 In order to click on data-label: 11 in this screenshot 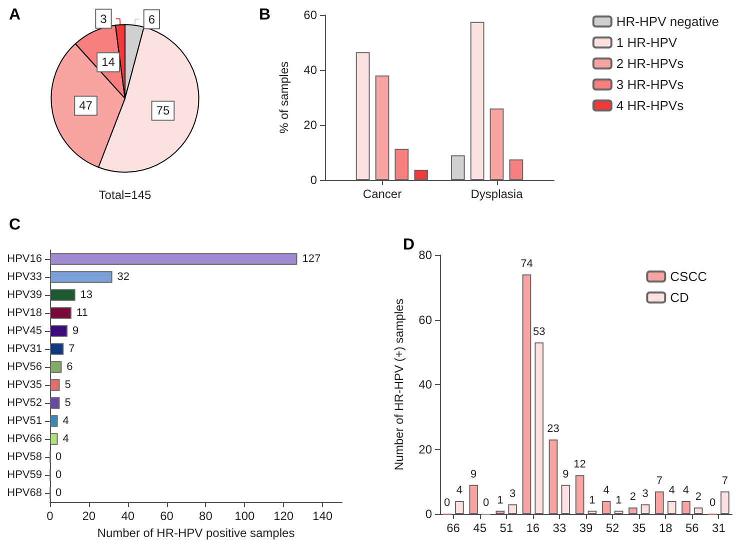, I will do `click(82, 313)`.